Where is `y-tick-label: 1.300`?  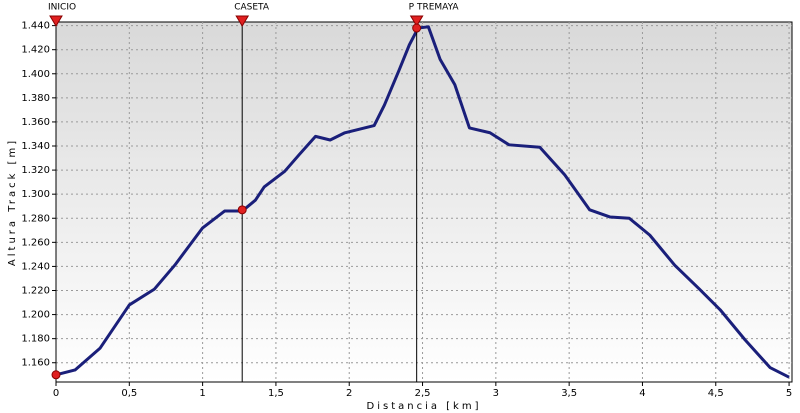 y-tick-label: 1.300 is located at coordinates (35, 194).